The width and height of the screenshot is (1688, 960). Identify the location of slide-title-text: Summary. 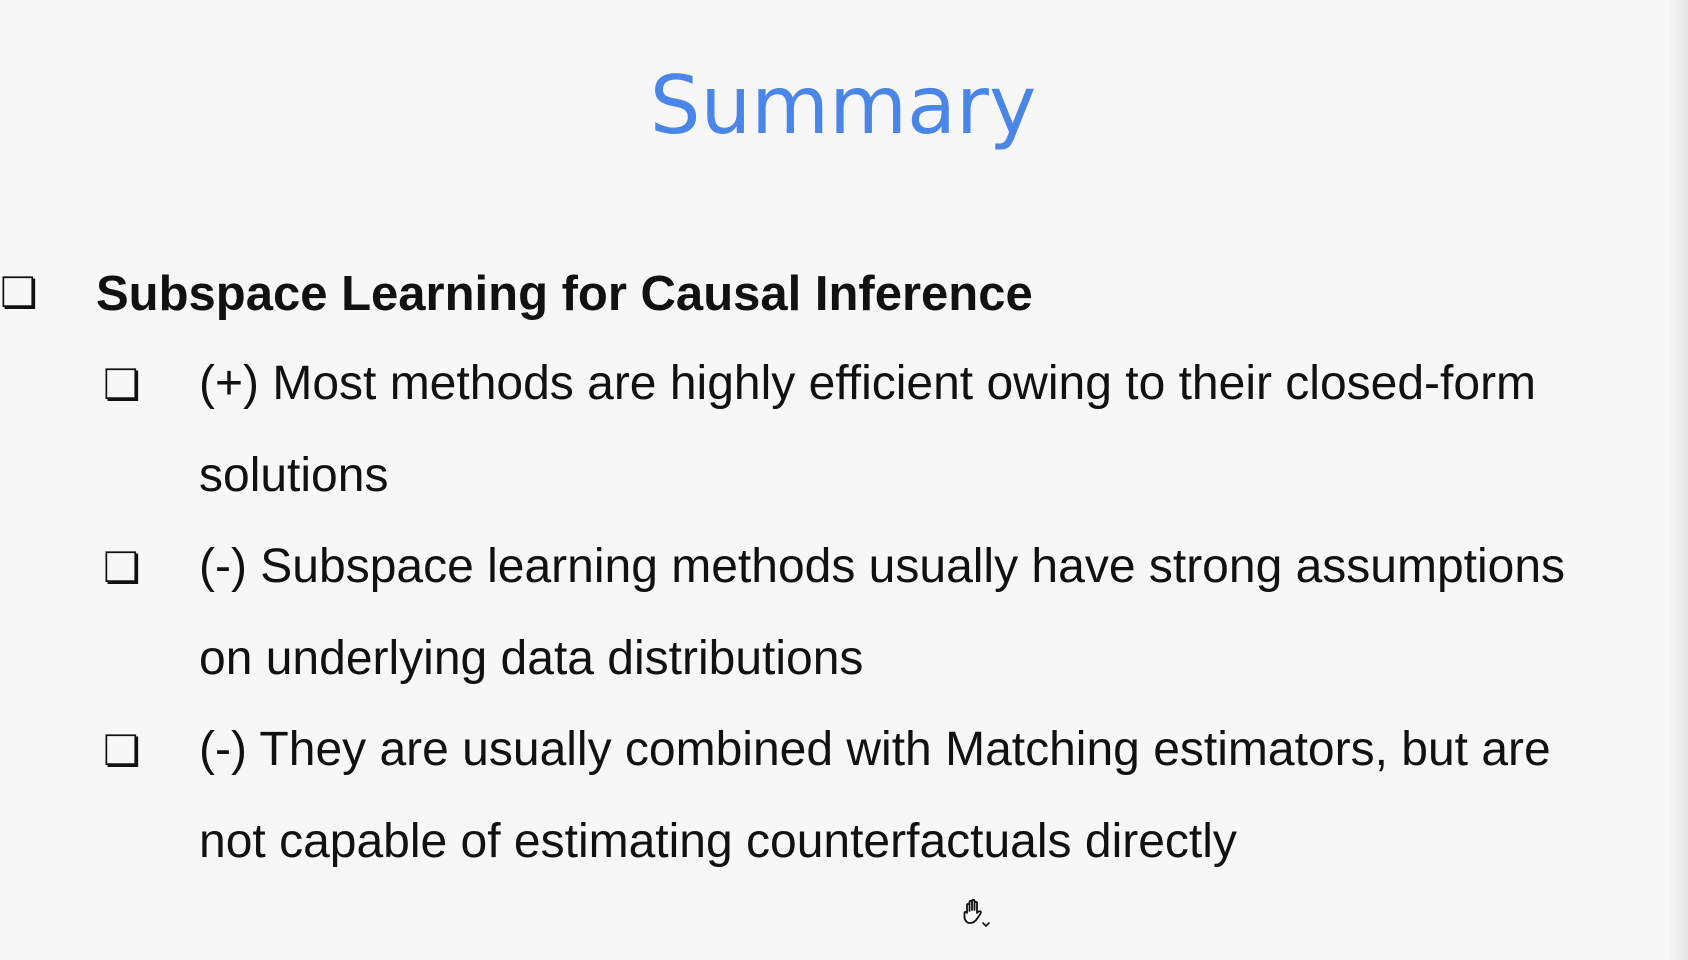
(843, 105).